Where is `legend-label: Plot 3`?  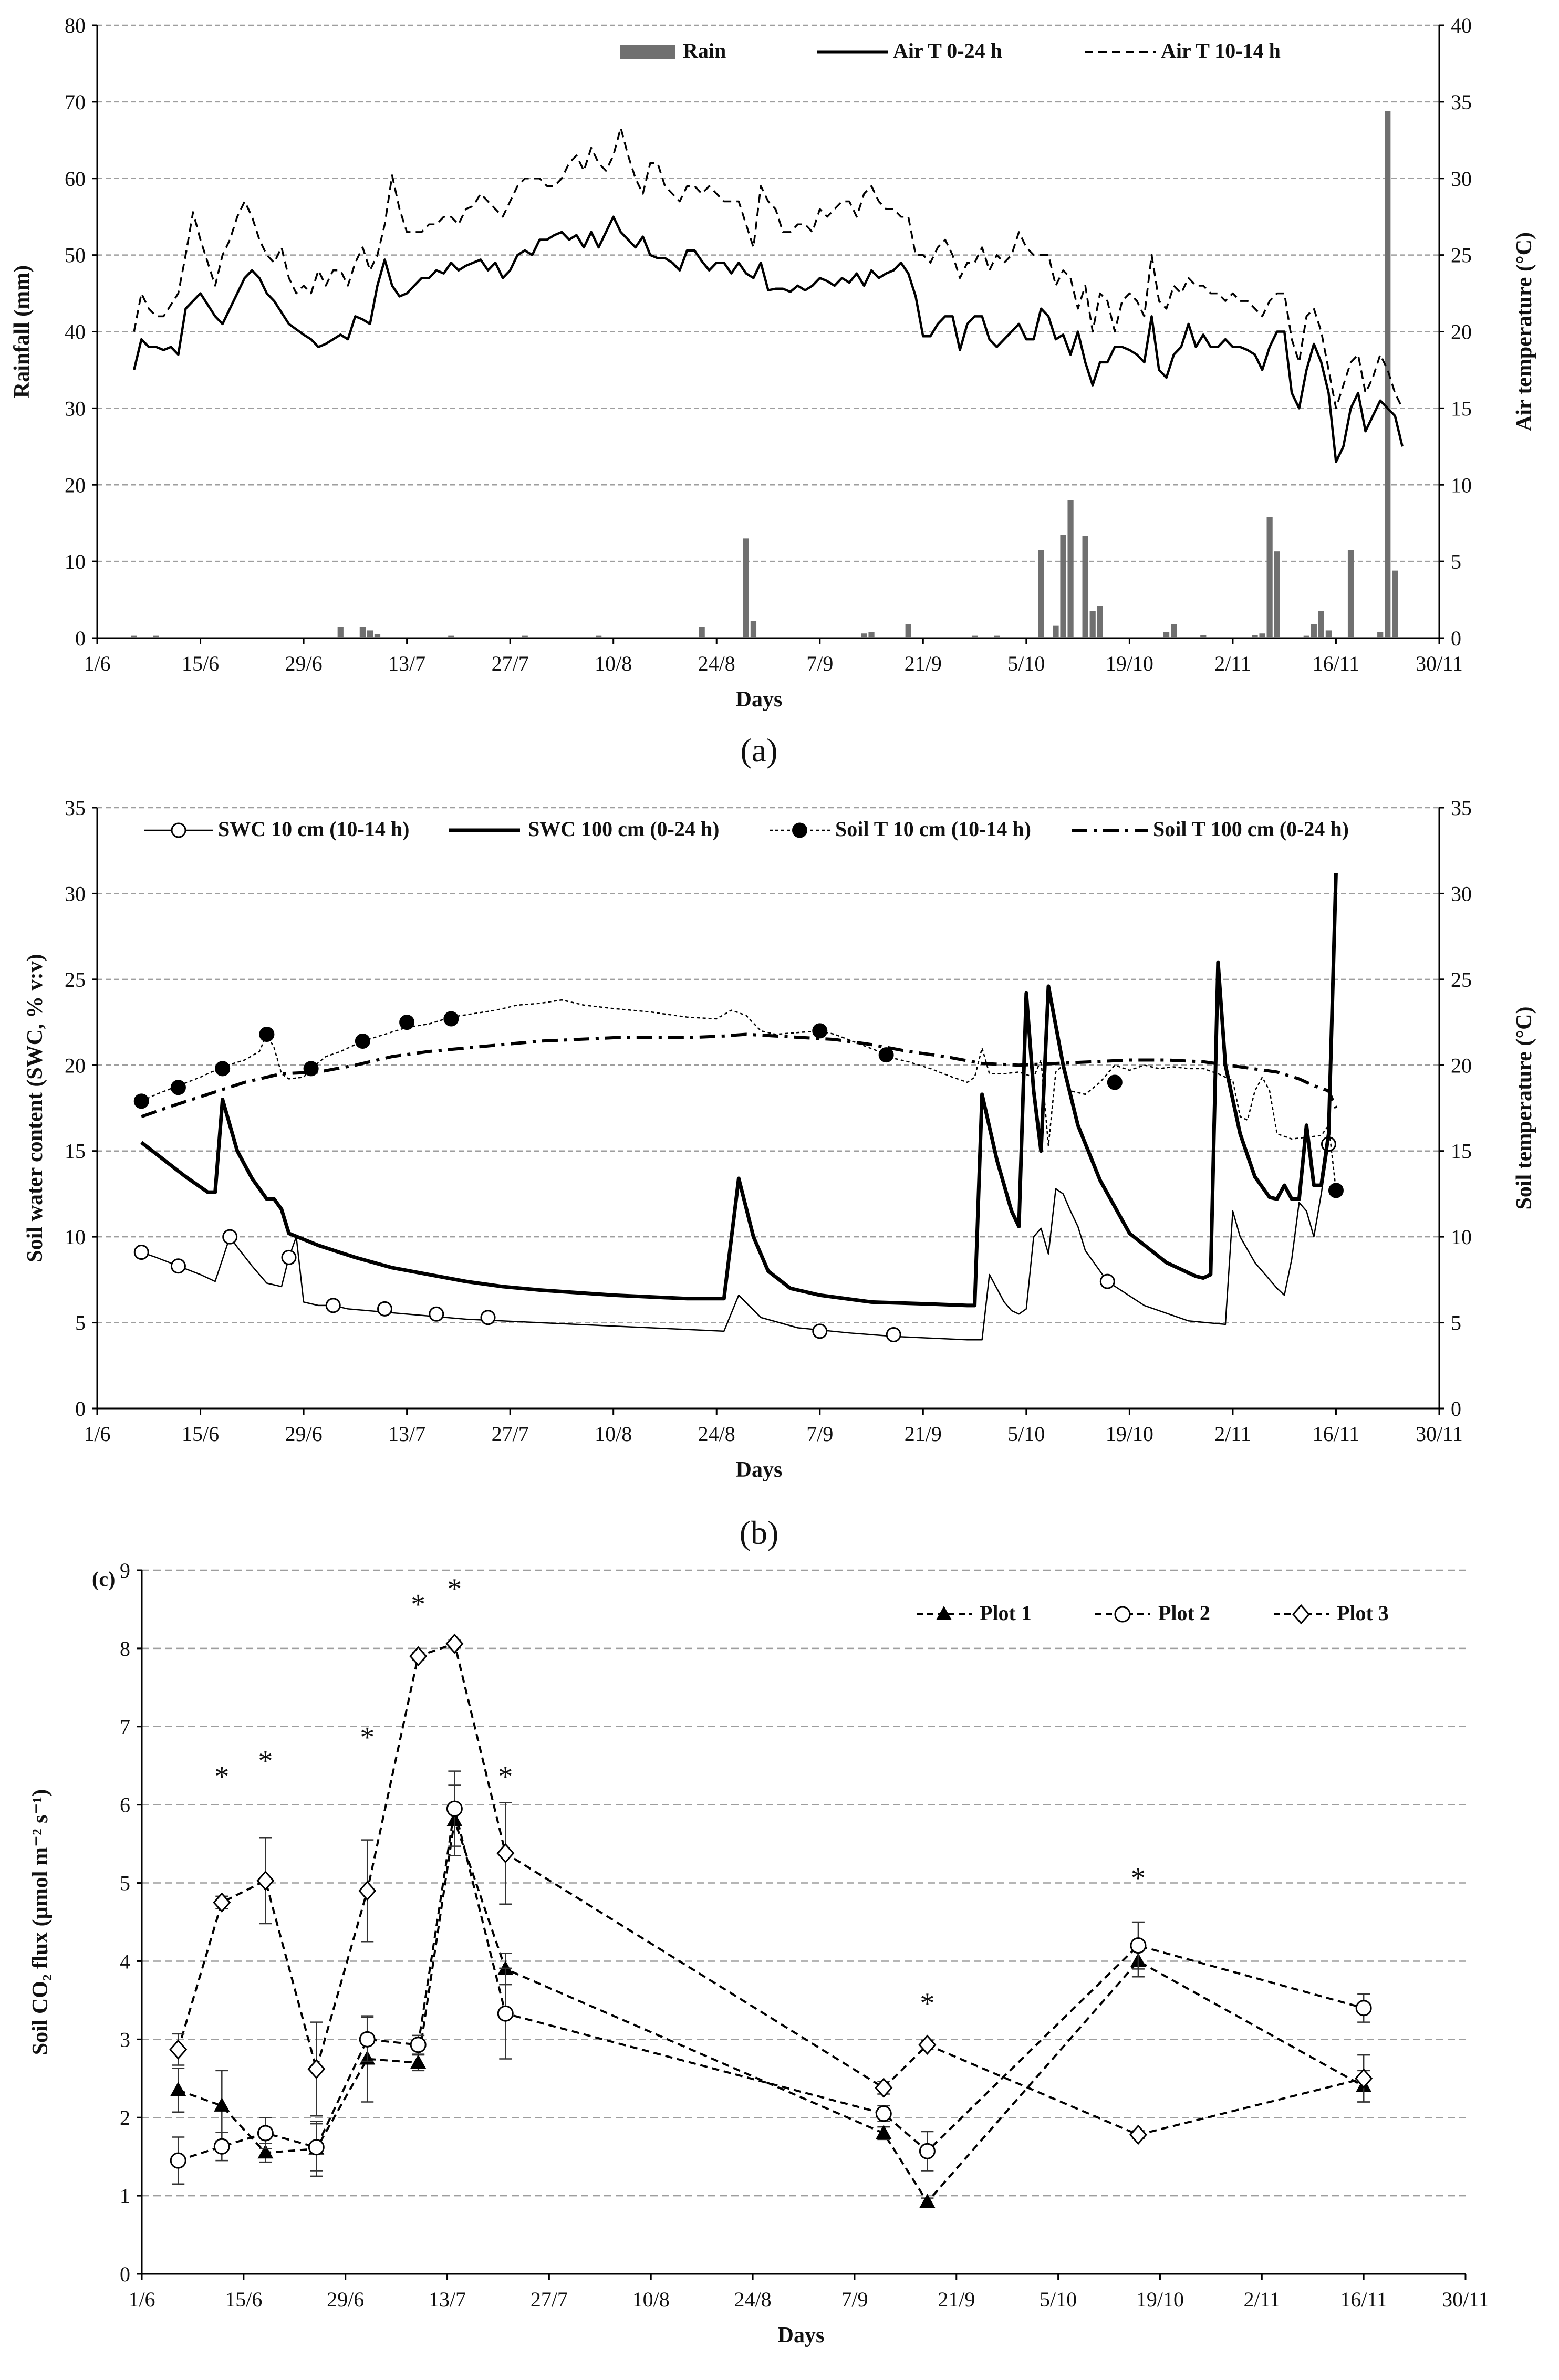 legend-label: Plot 3 is located at coordinates (1363, 1613).